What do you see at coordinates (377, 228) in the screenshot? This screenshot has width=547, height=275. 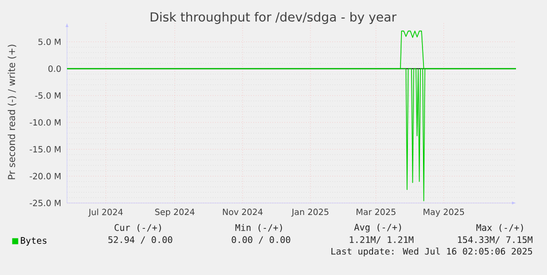 I see `text: Avg (-/+)` at bounding box center [377, 228].